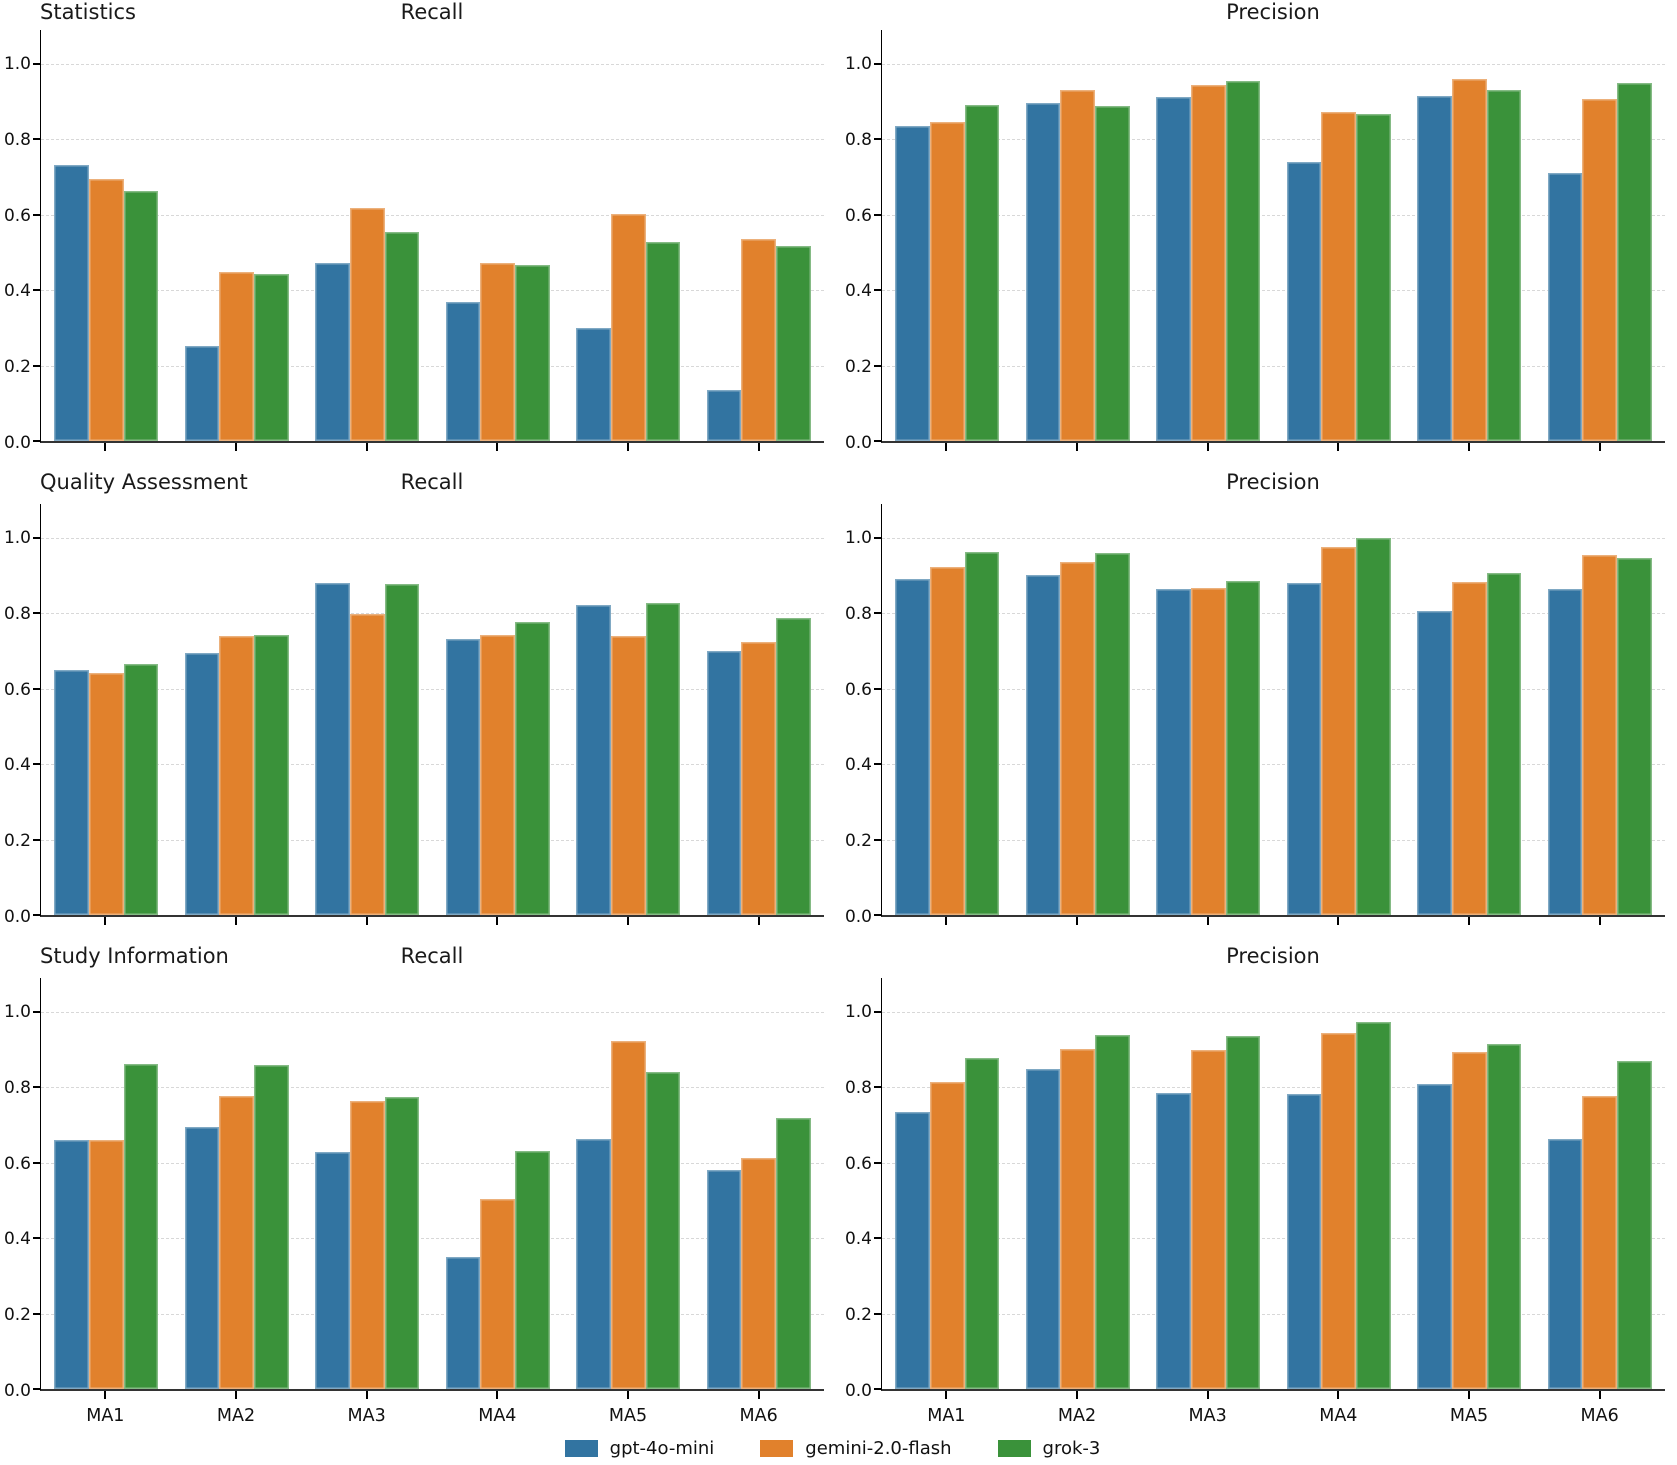  What do you see at coordinates (662, 1448) in the screenshot?
I see `legend-label: gpt-4o-mini` at bounding box center [662, 1448].